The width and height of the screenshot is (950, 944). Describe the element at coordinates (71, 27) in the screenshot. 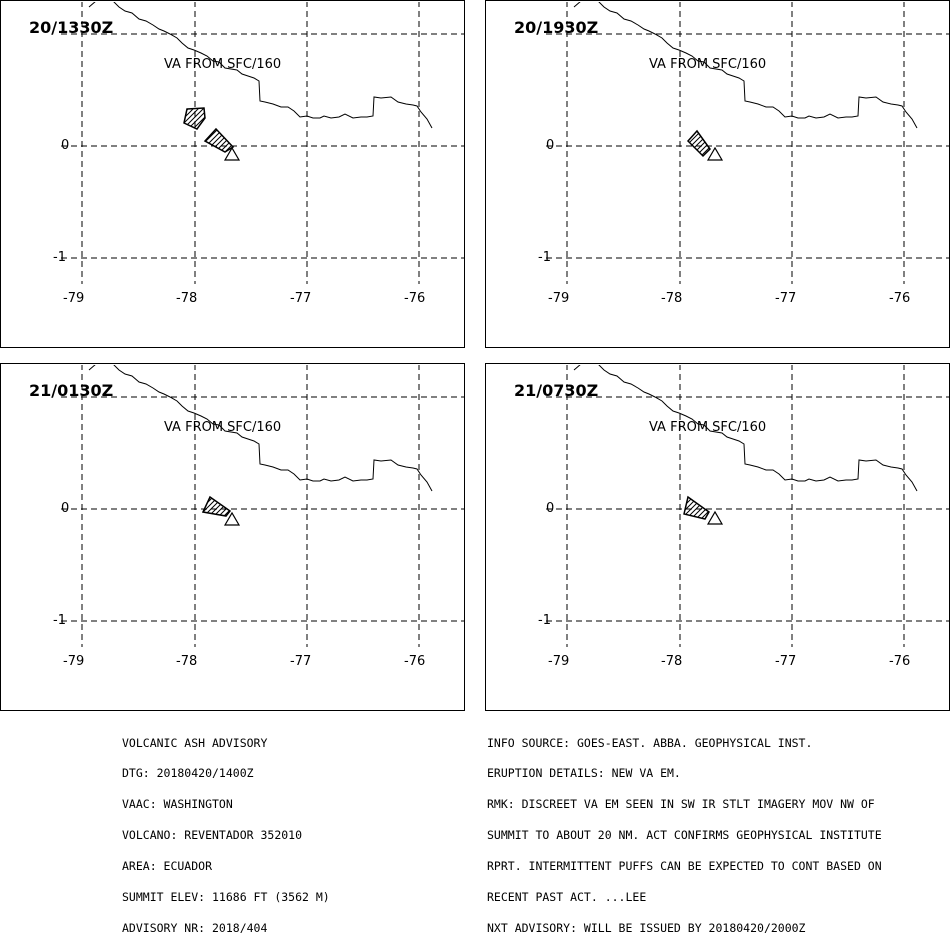

I see `panel-valid-time: 20/1330Z` at that location.